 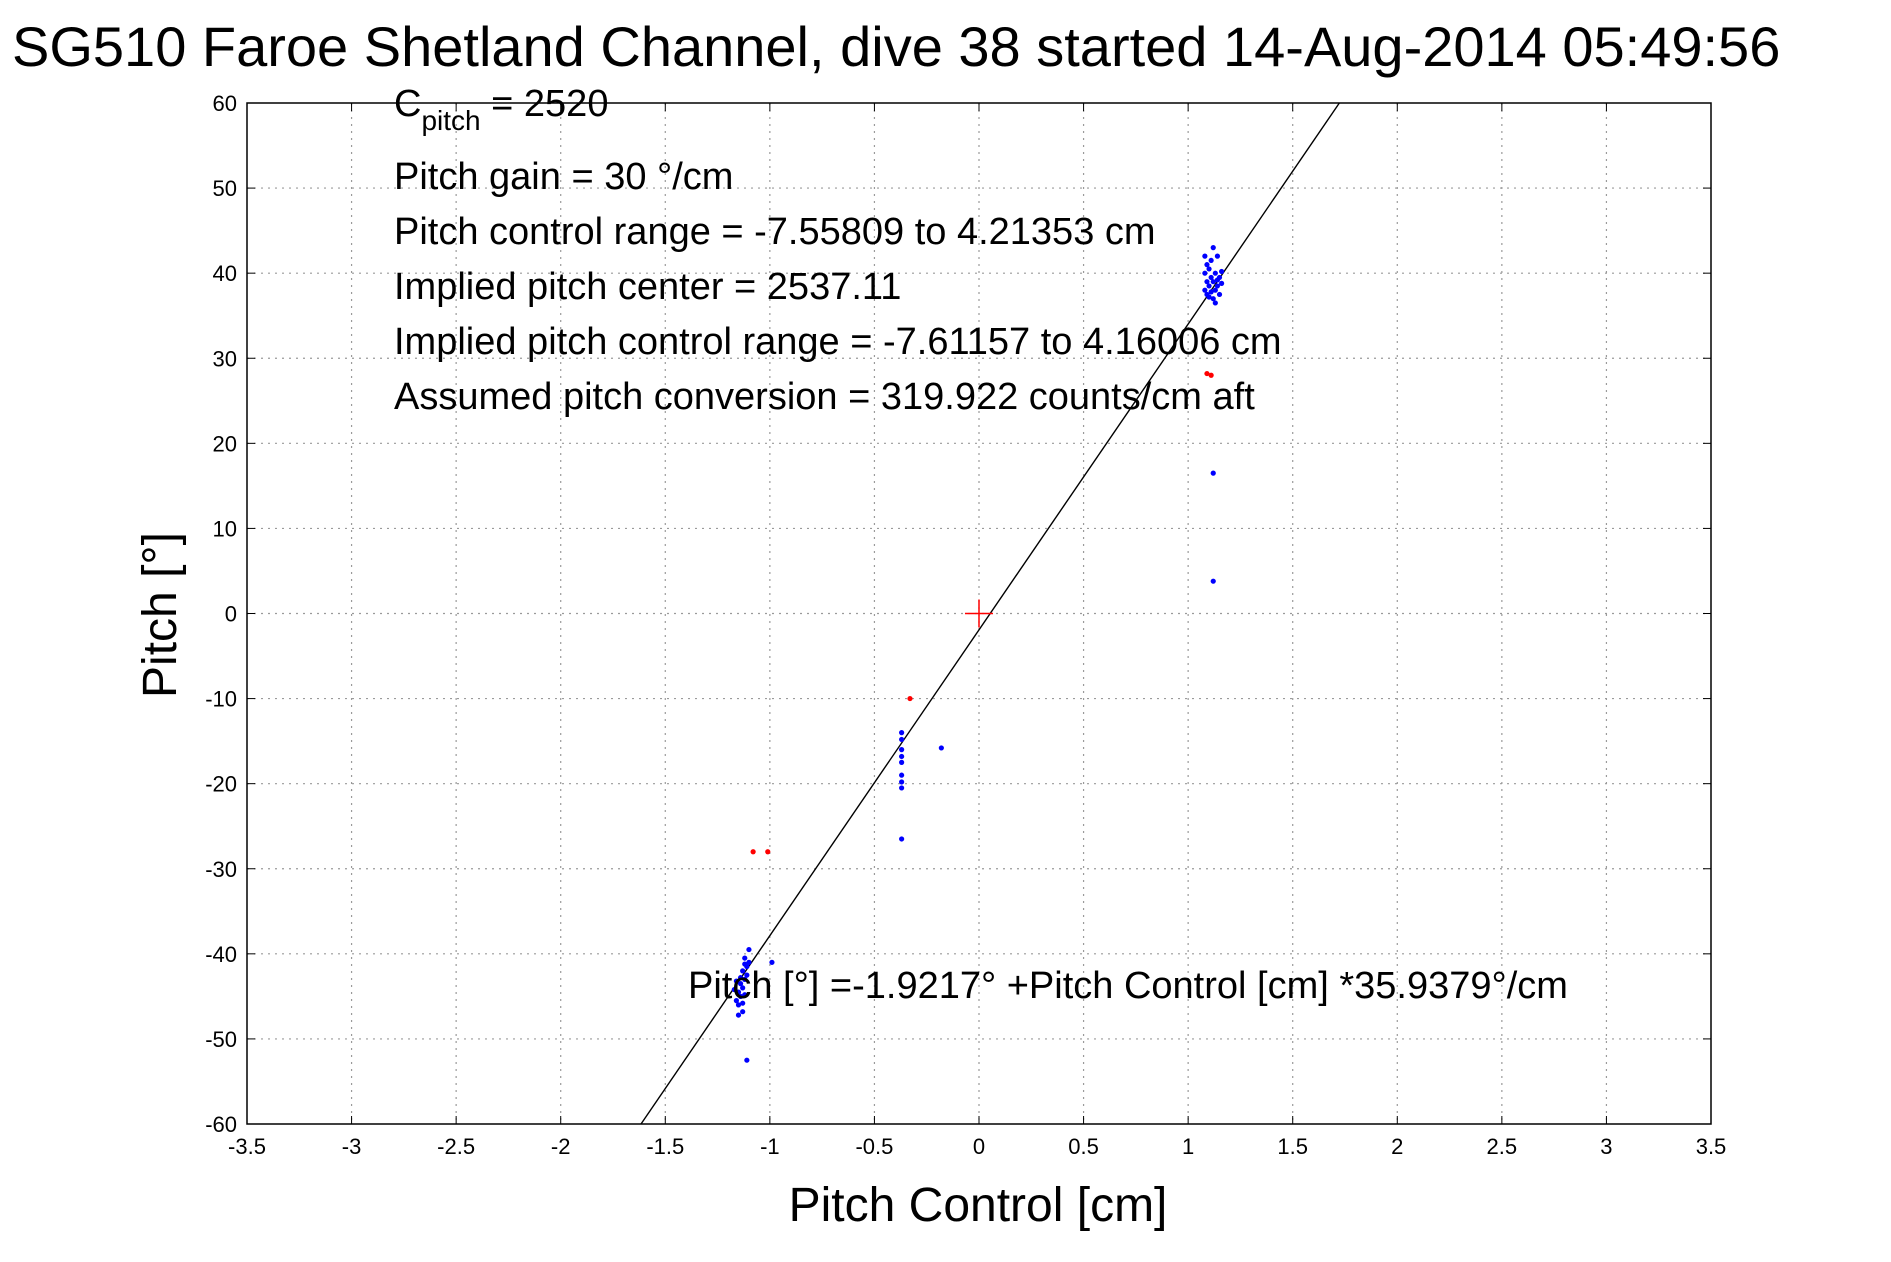 I want to click on y-tick-label: -60, so click(x=221, y=1124).